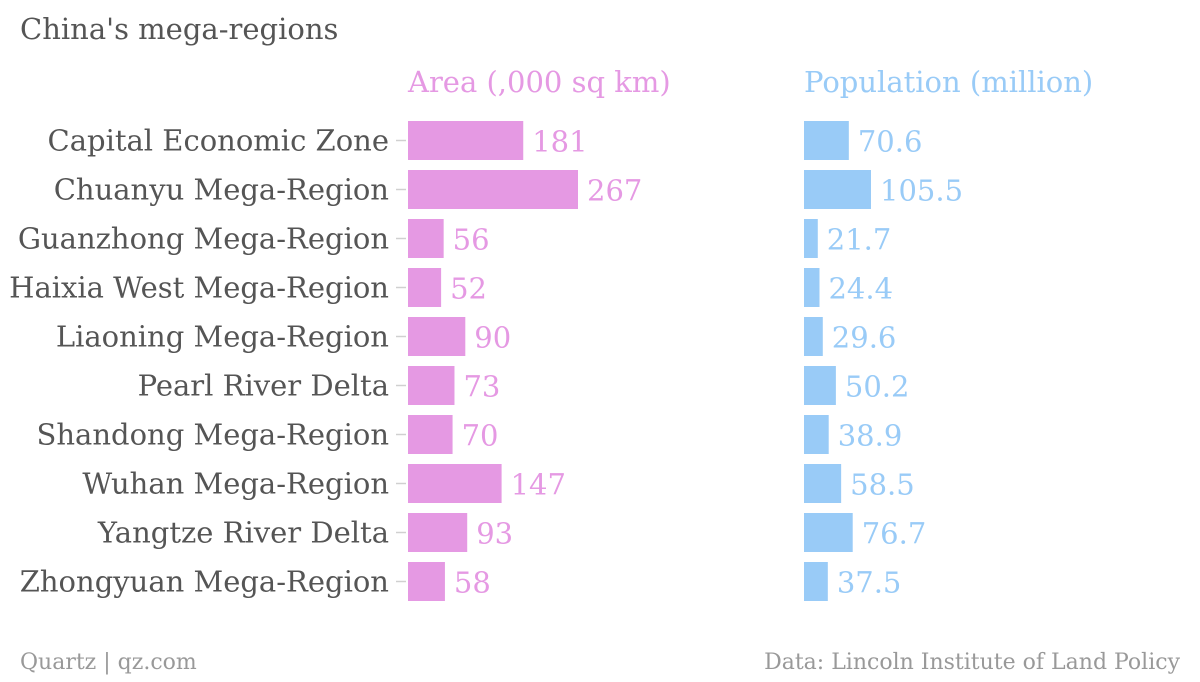 This screenshot has height=682, width=1200. I want to click on data-label-population: 21.7, so click(859, 240).